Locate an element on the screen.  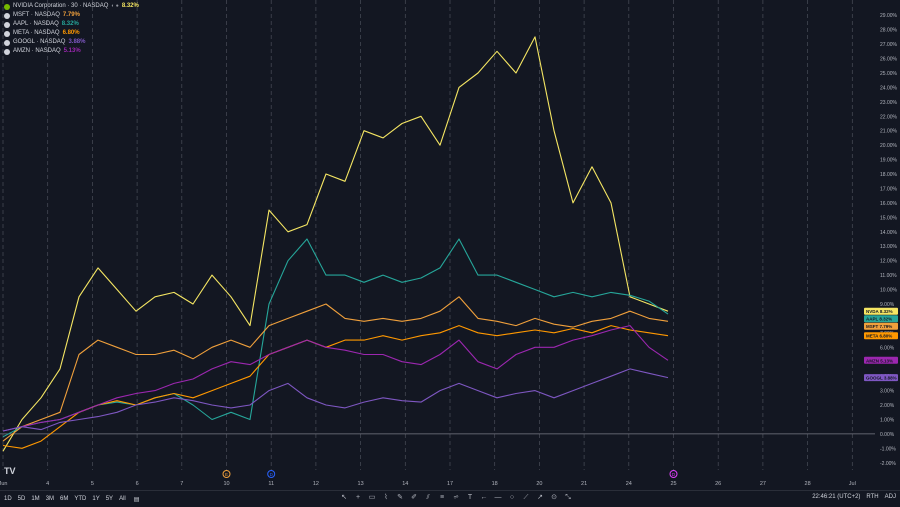
legend-item-title: GOOGL · NASDAQ is located at coordinates (39, 42).